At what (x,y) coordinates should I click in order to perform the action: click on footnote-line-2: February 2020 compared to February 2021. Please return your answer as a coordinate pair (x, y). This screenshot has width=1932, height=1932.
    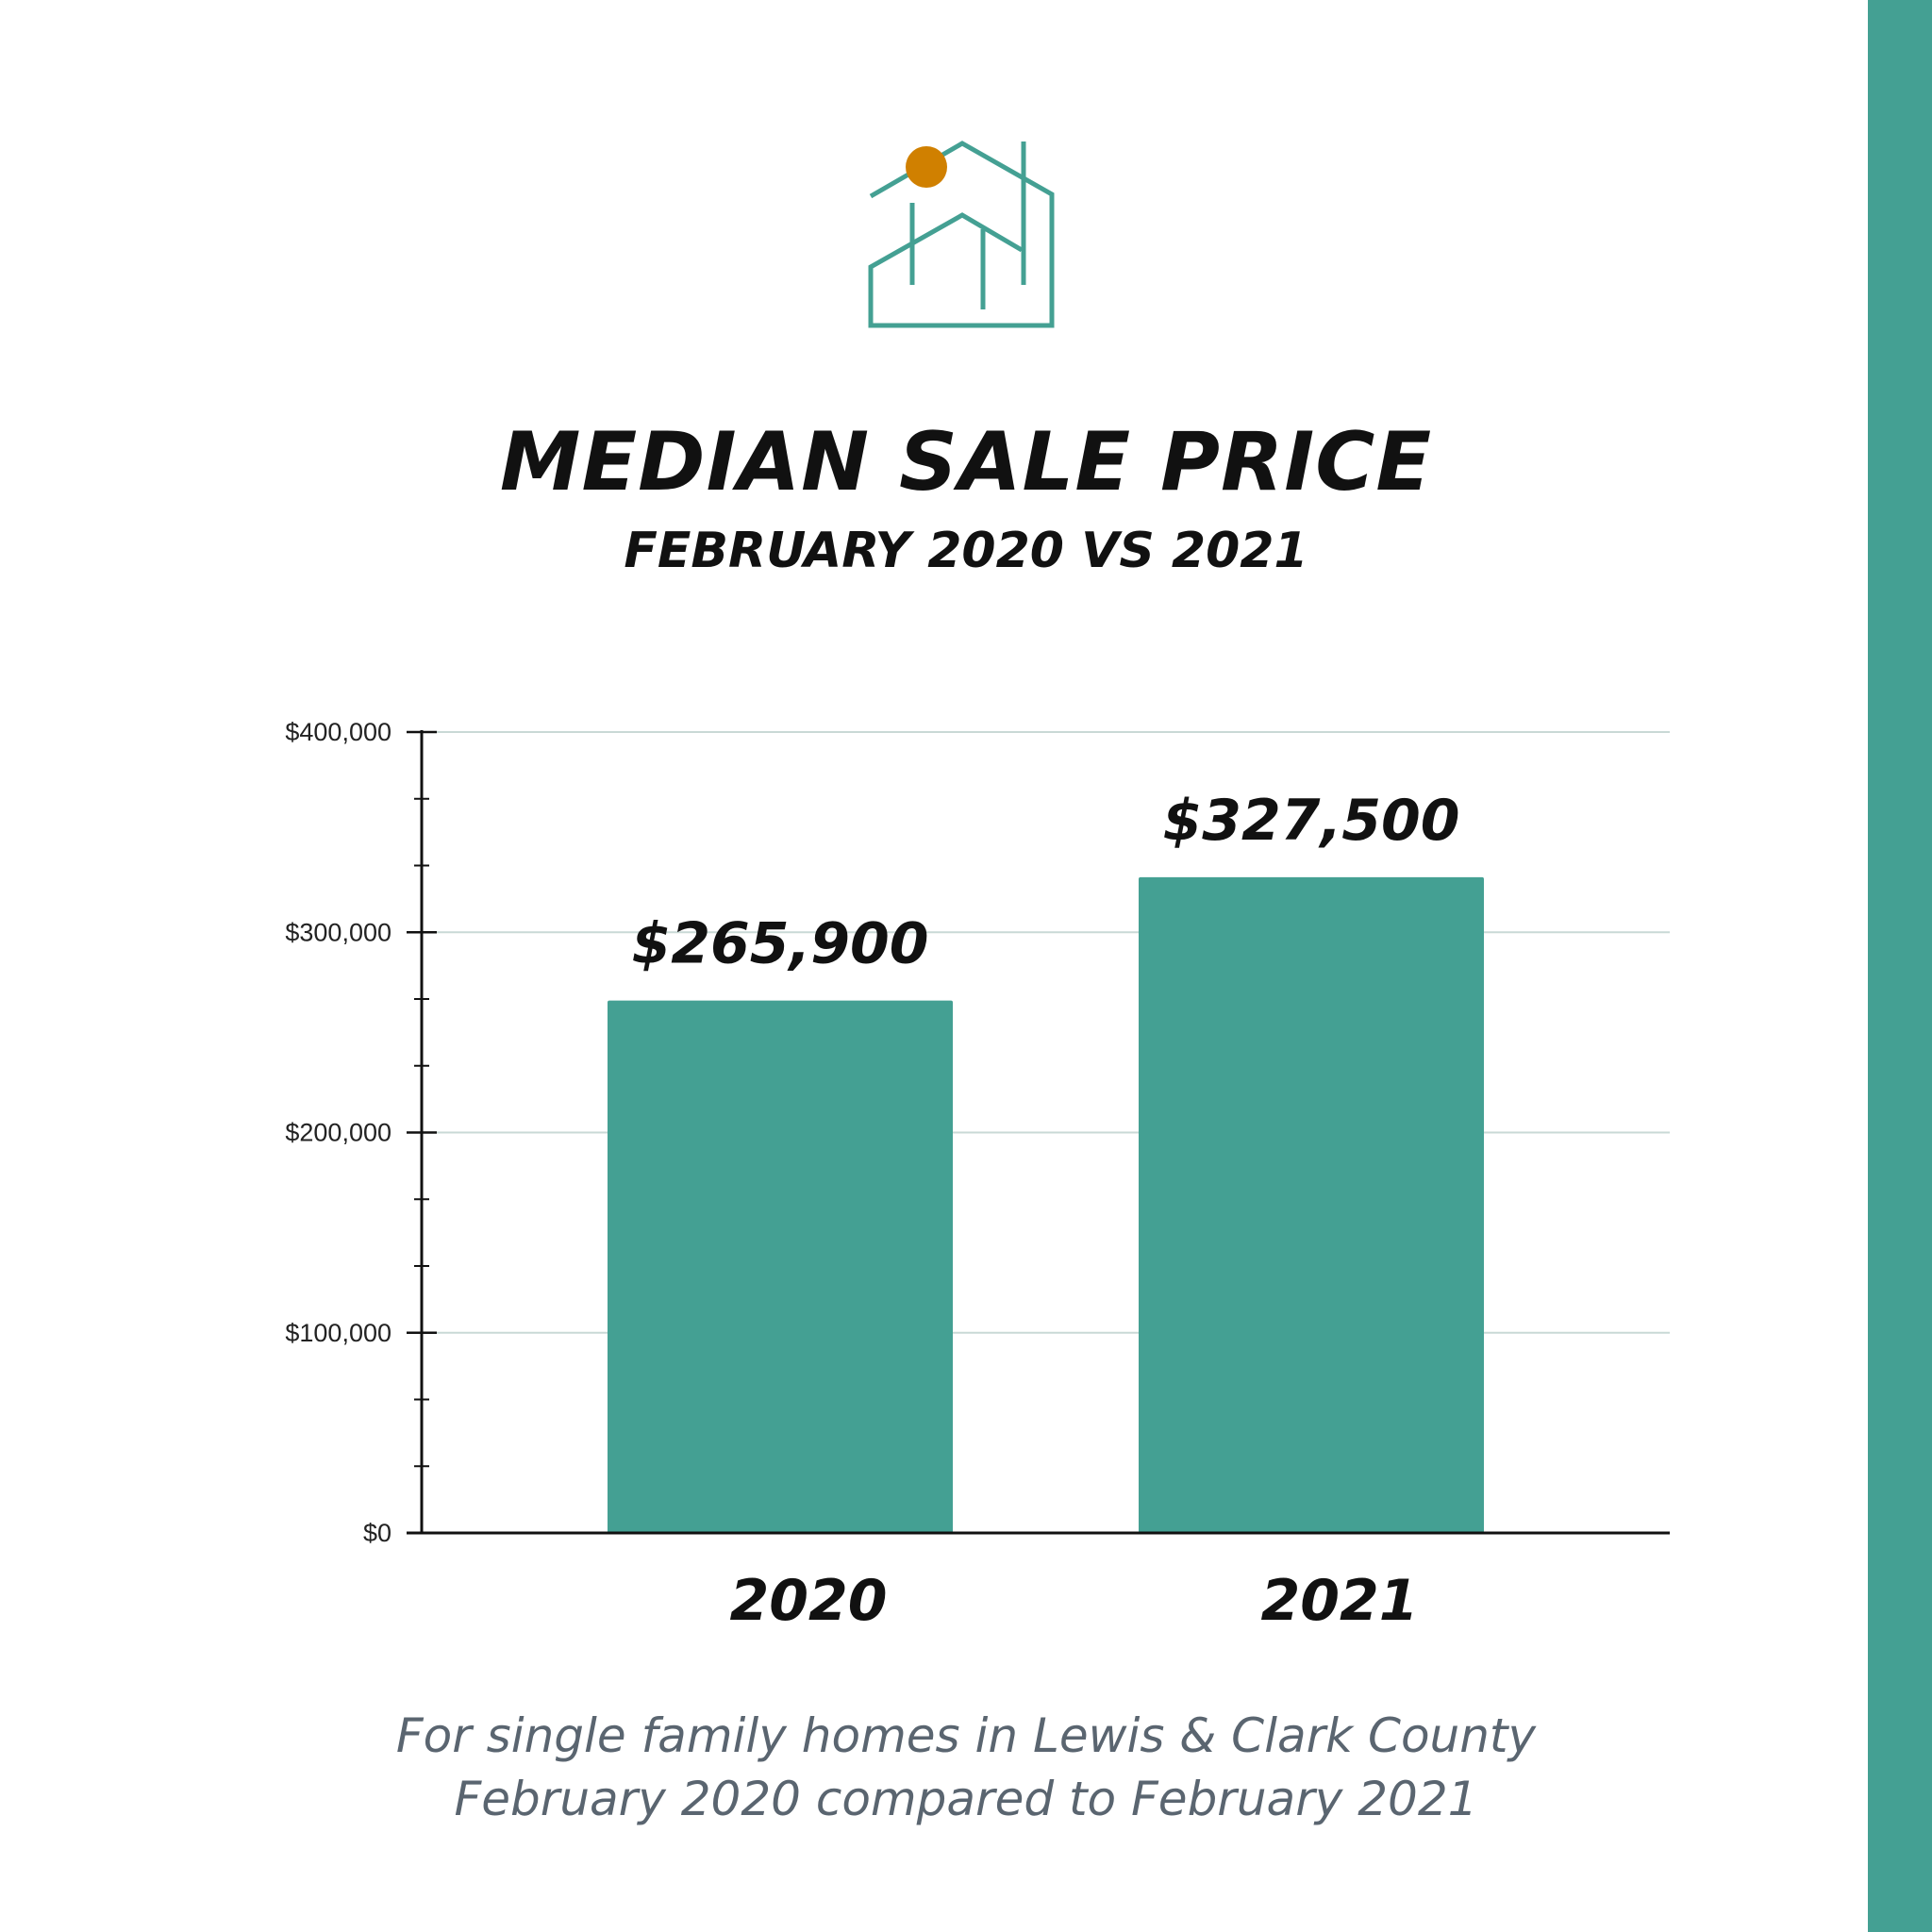
    Looking at the image, I should click on (966, 1799).